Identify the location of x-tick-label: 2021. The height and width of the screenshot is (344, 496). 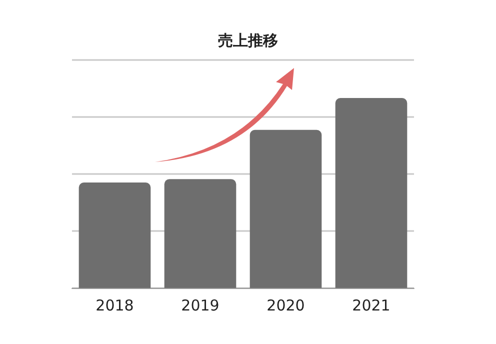
(371, 305).